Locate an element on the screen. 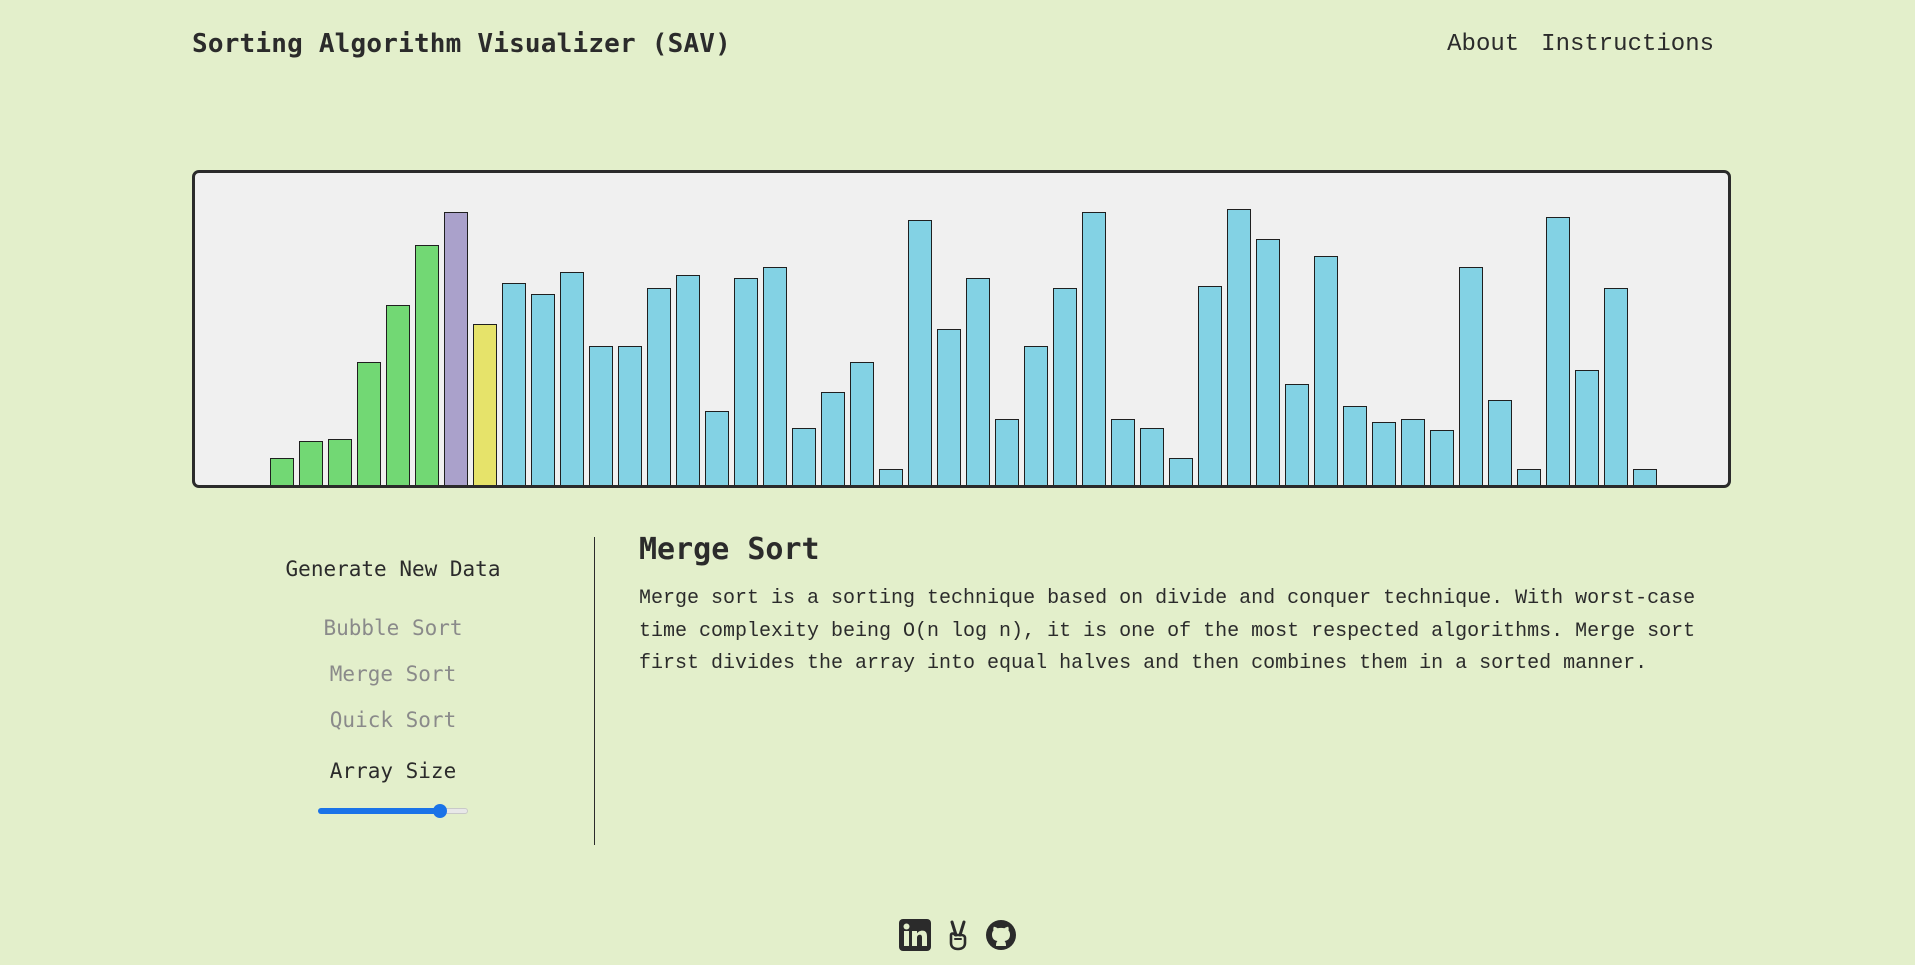  quick-sort-button: Quick Sort is located at coordinates (393, 720).